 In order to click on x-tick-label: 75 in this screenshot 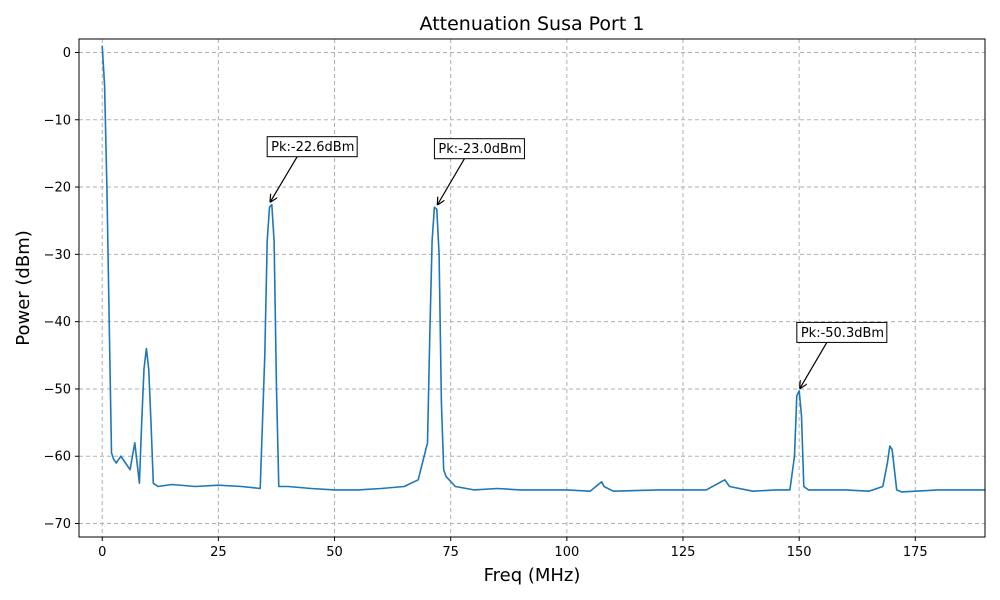, I will do `click(450, 552)`.